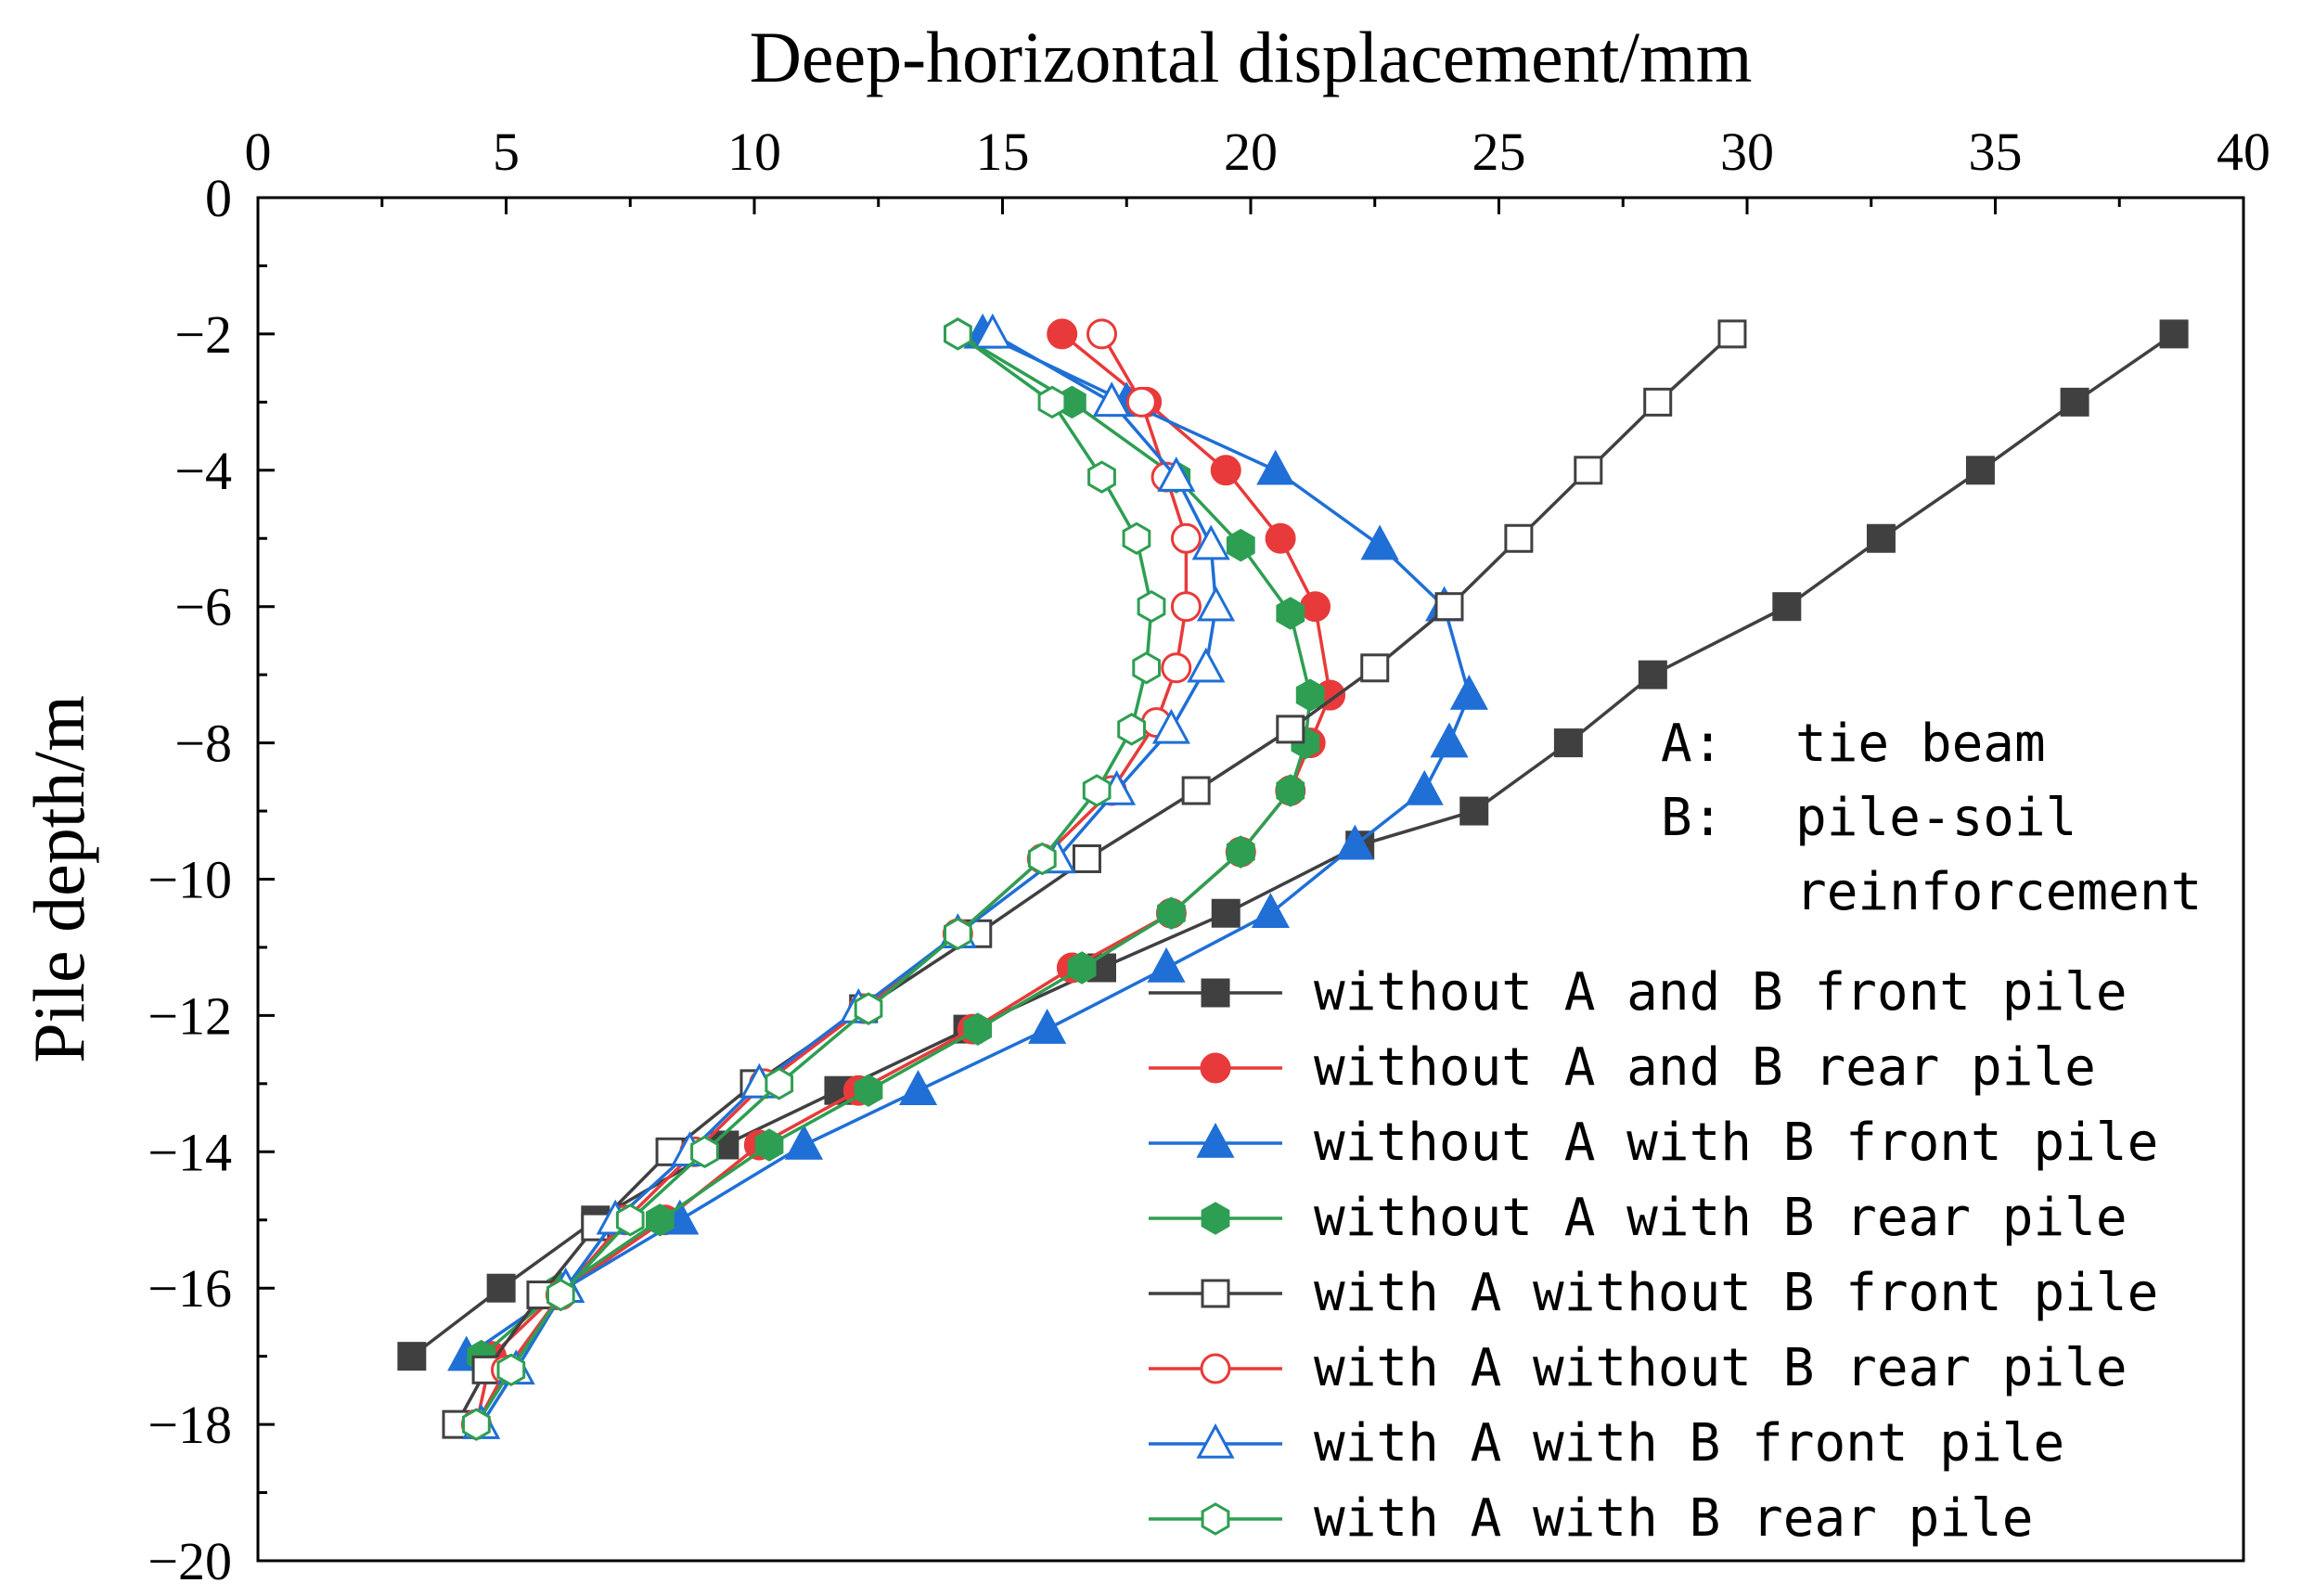 The image size is (2301, 1596). Describe the element at coordinates (190, 1561) in the screenshot. I see `y-tick-label: −20` at that location.